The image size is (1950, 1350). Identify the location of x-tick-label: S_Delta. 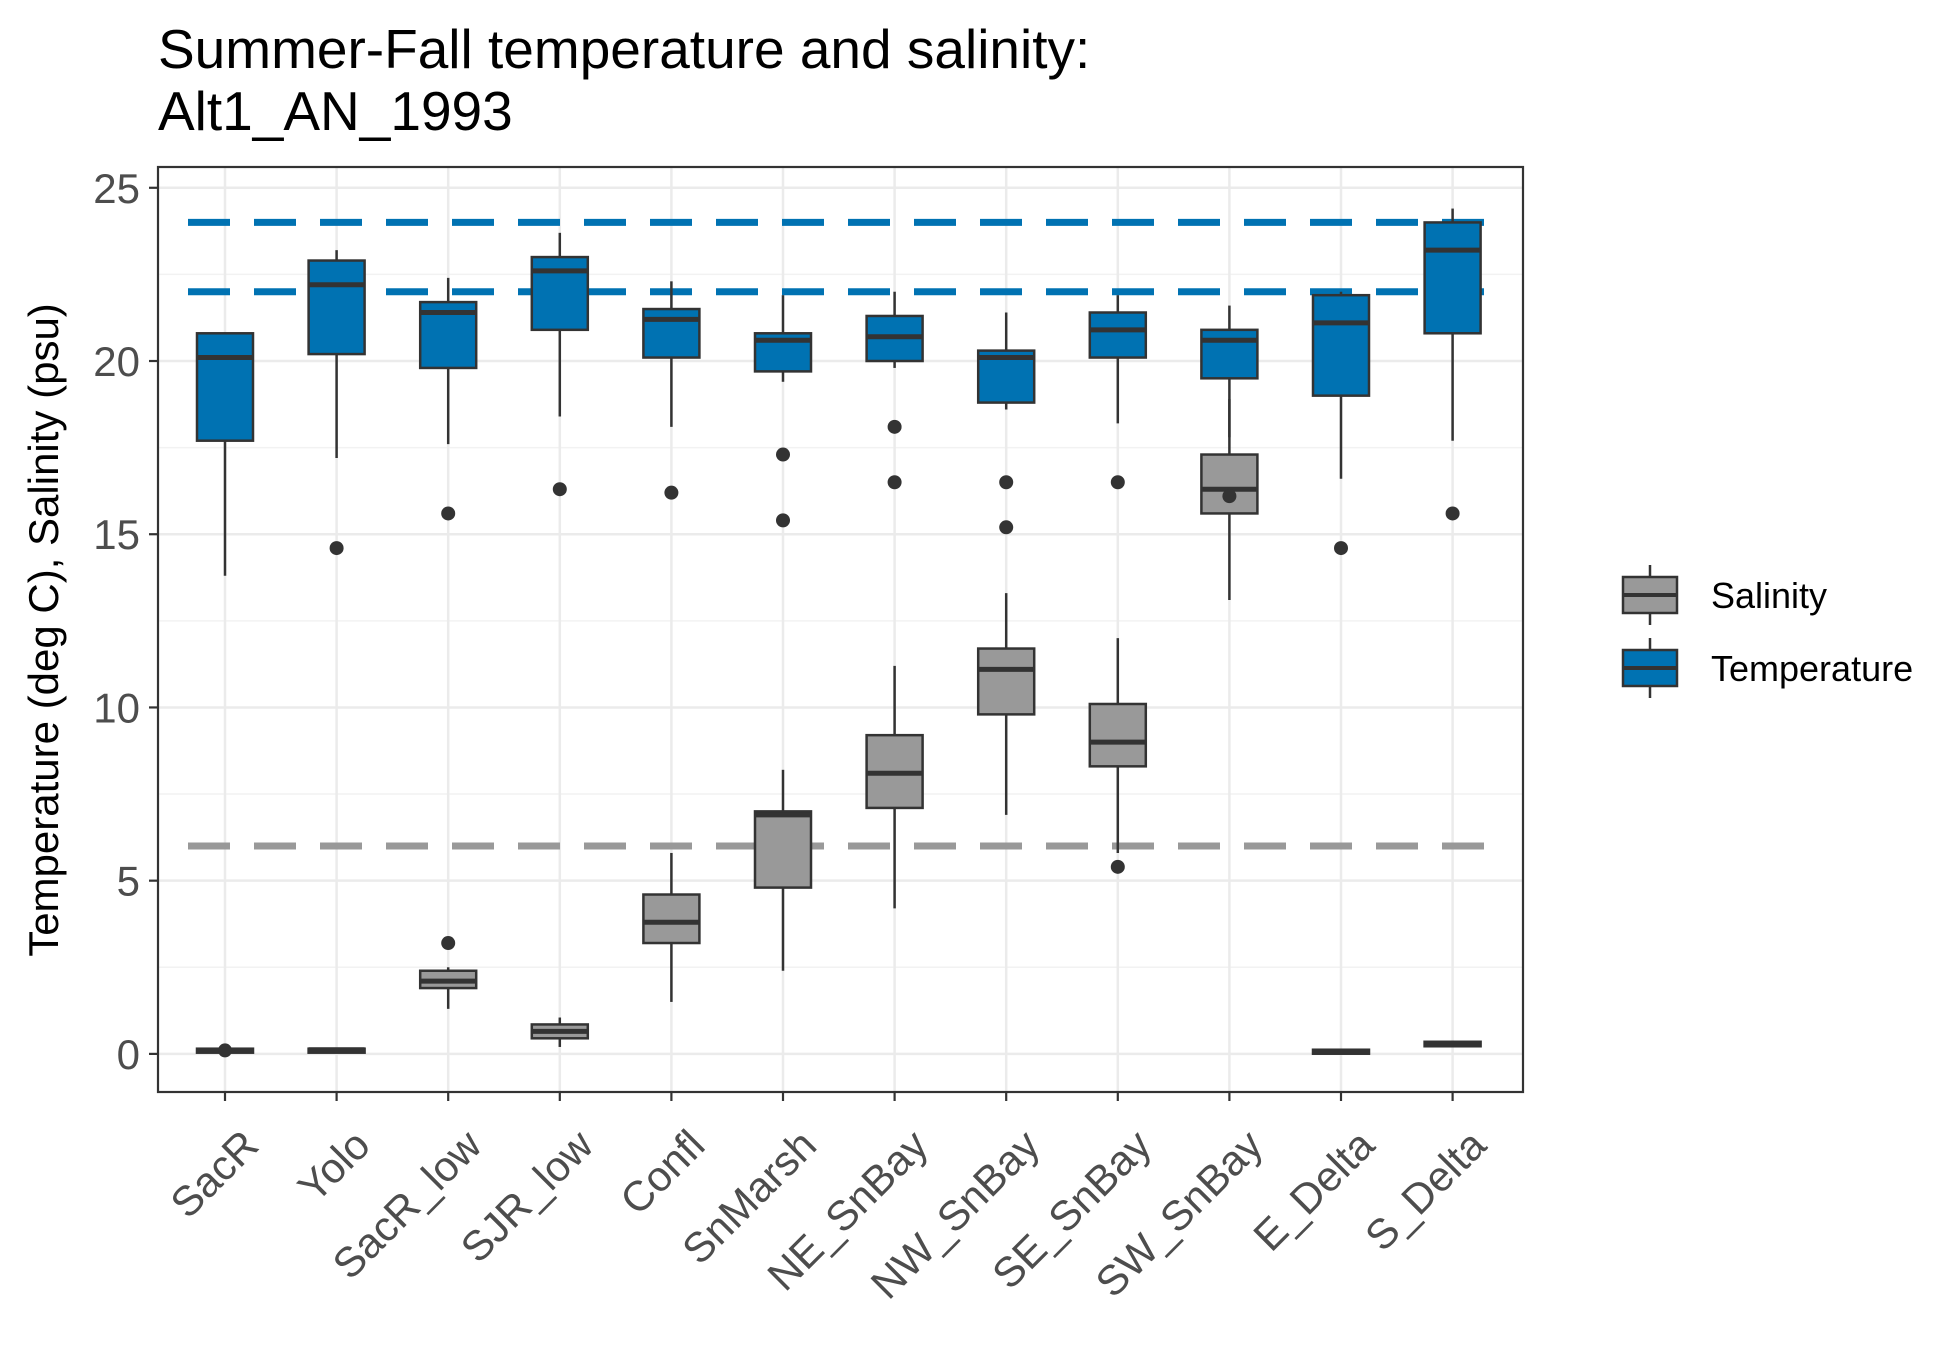
(1425, 1189).